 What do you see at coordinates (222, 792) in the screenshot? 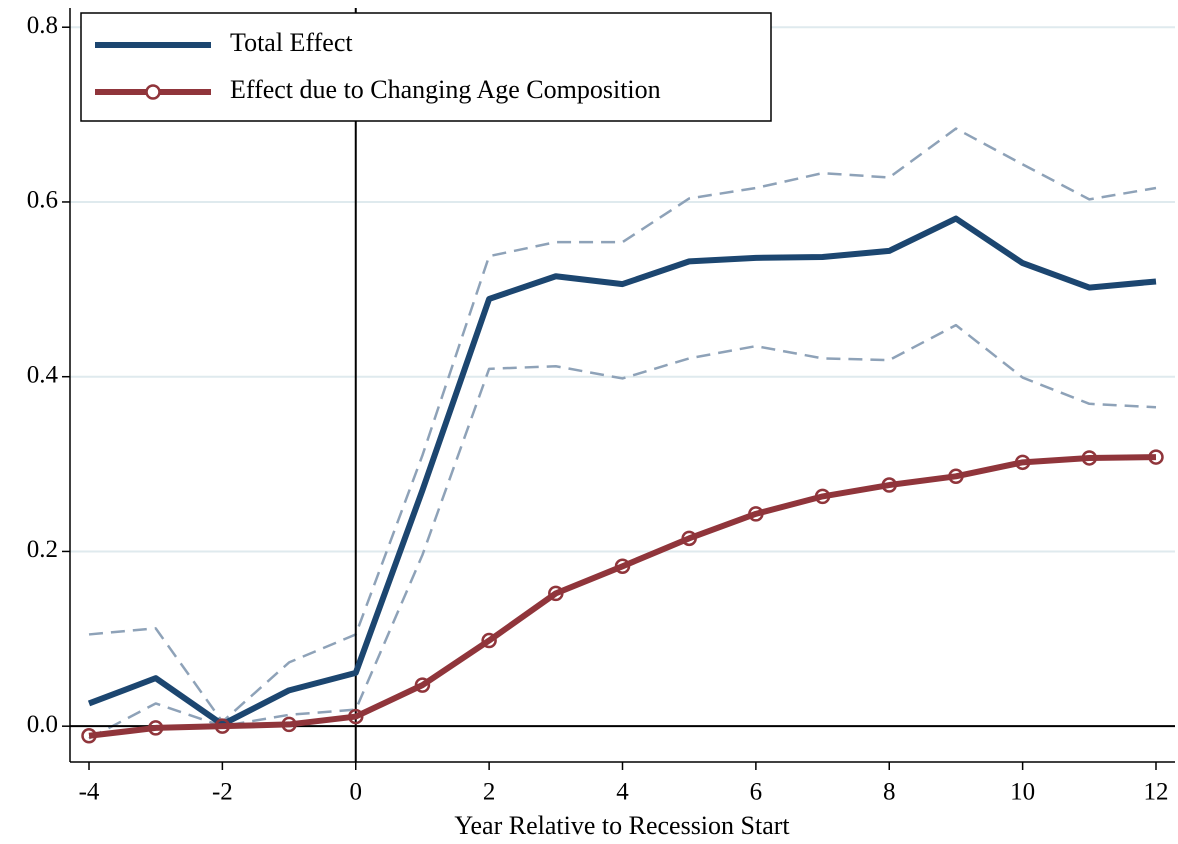
I see `x-tick-label: -2` at bounding box center [222, 792].